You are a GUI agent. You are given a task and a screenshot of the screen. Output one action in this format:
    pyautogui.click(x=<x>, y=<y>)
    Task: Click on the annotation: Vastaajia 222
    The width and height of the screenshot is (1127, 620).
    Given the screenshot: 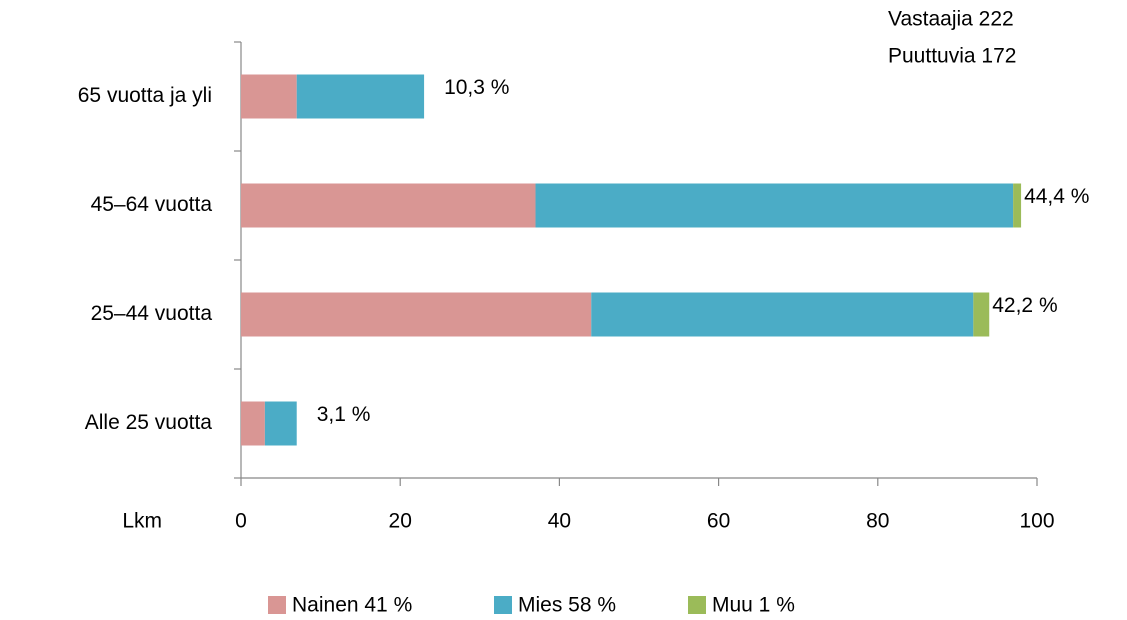 What is the action you would take?
    pyautogui.click(x=951, y=19)
    